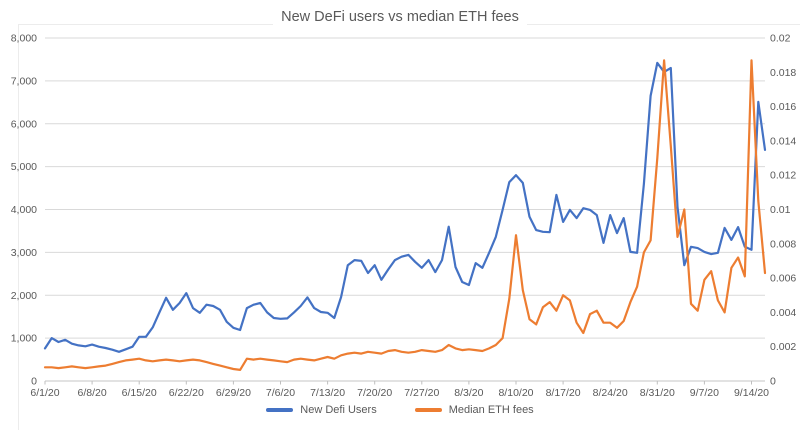 The height and width of the screenshot is (430, 800). I want to click on svg-text: 0.014, so click(783, 141).